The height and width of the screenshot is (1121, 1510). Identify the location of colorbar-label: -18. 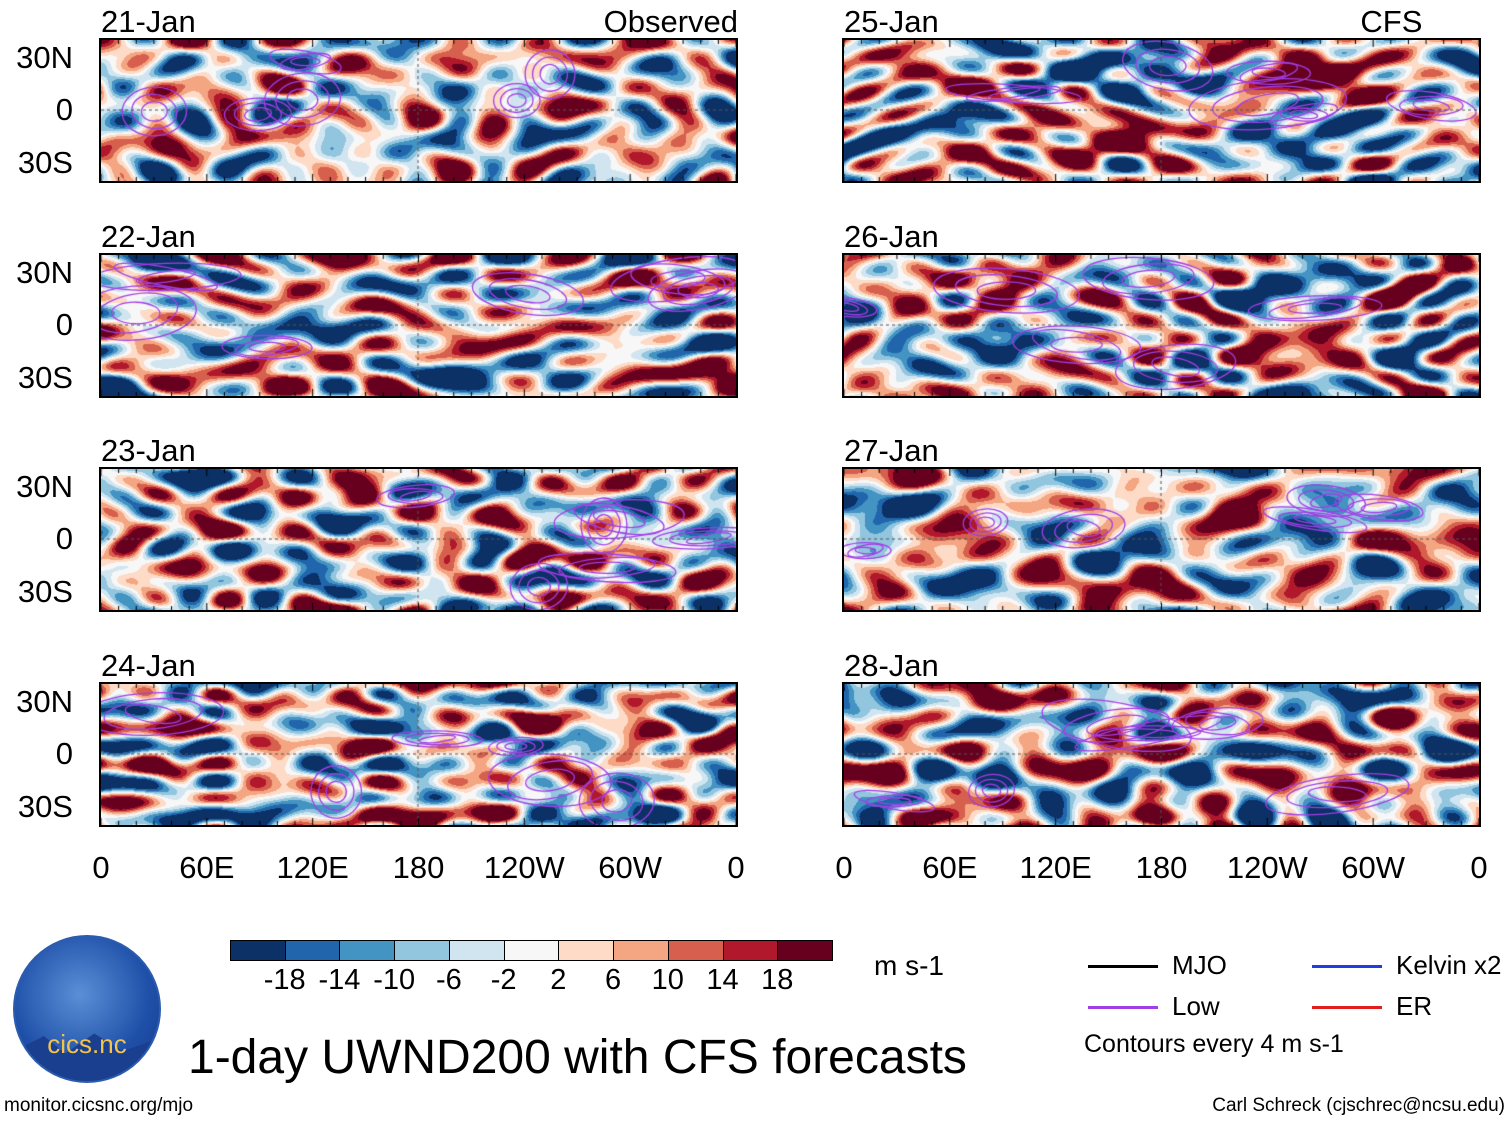
(284, 980).